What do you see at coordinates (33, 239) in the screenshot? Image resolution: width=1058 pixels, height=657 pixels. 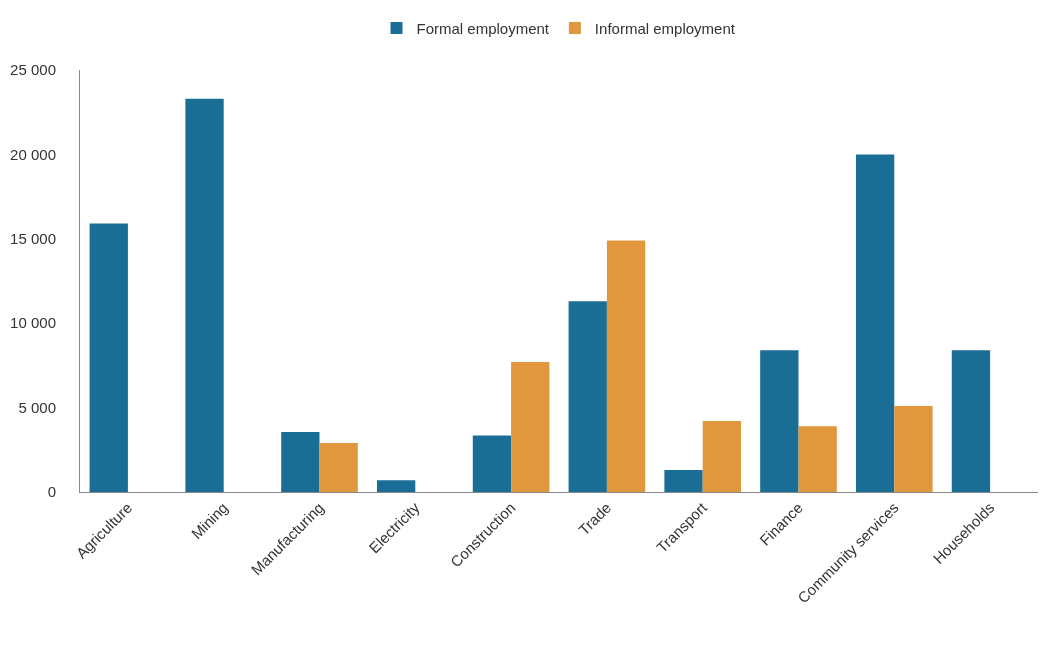 I see `y-tick-label: 15 000` at bounding box center [33, 239].